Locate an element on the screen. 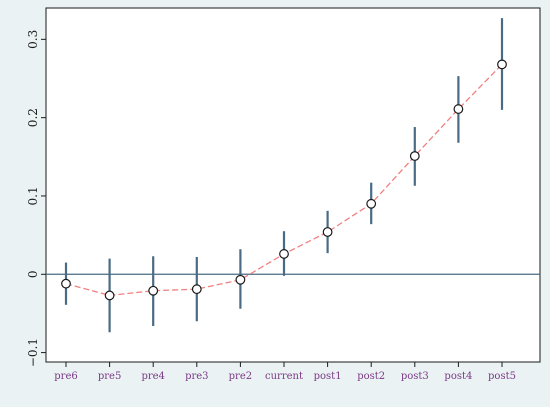 Image resolution: width=550 pixels, height=407 pixels. x-tick-label: post1 is located at coordinates (328, 376).